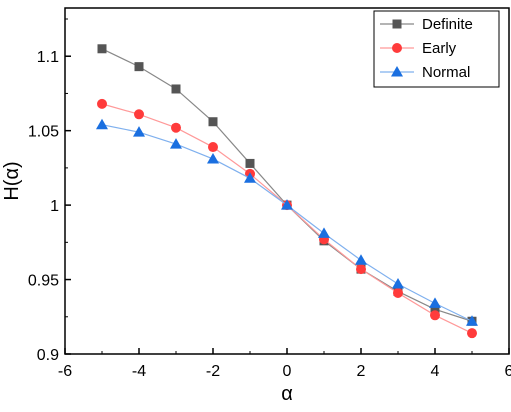 This screenshot has height=412, width=511. I want to click on legend-label-definite: Definite, so click(447, 24).